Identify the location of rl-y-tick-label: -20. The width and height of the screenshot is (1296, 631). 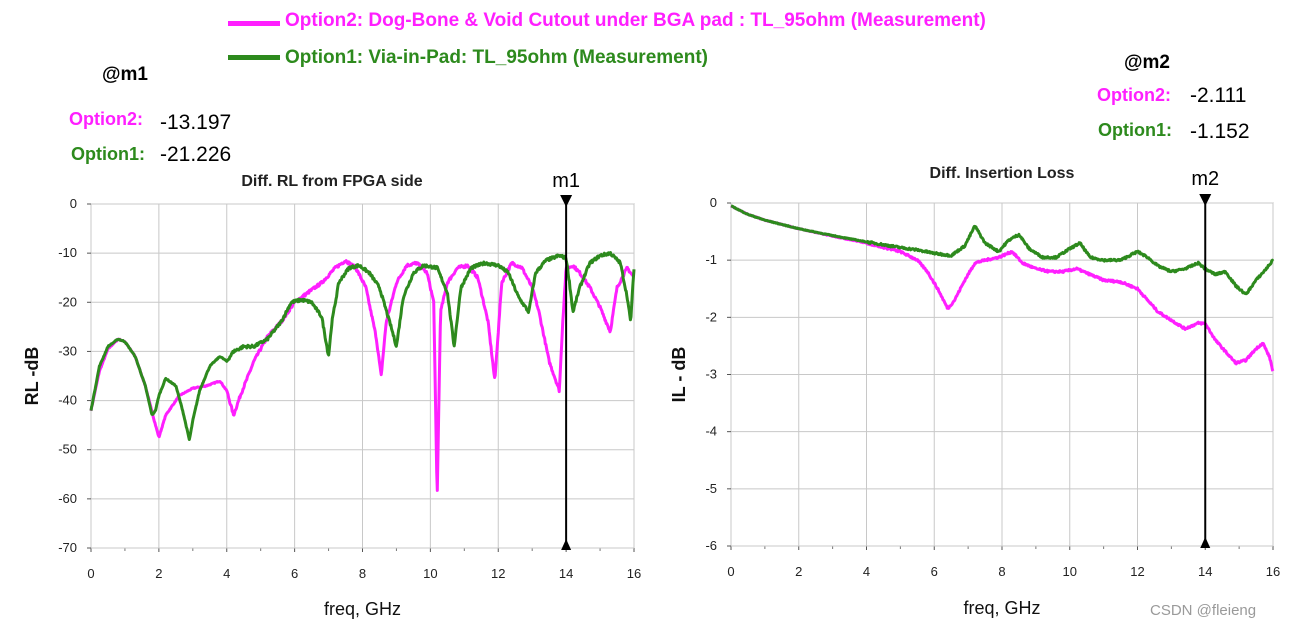
(67, 301).